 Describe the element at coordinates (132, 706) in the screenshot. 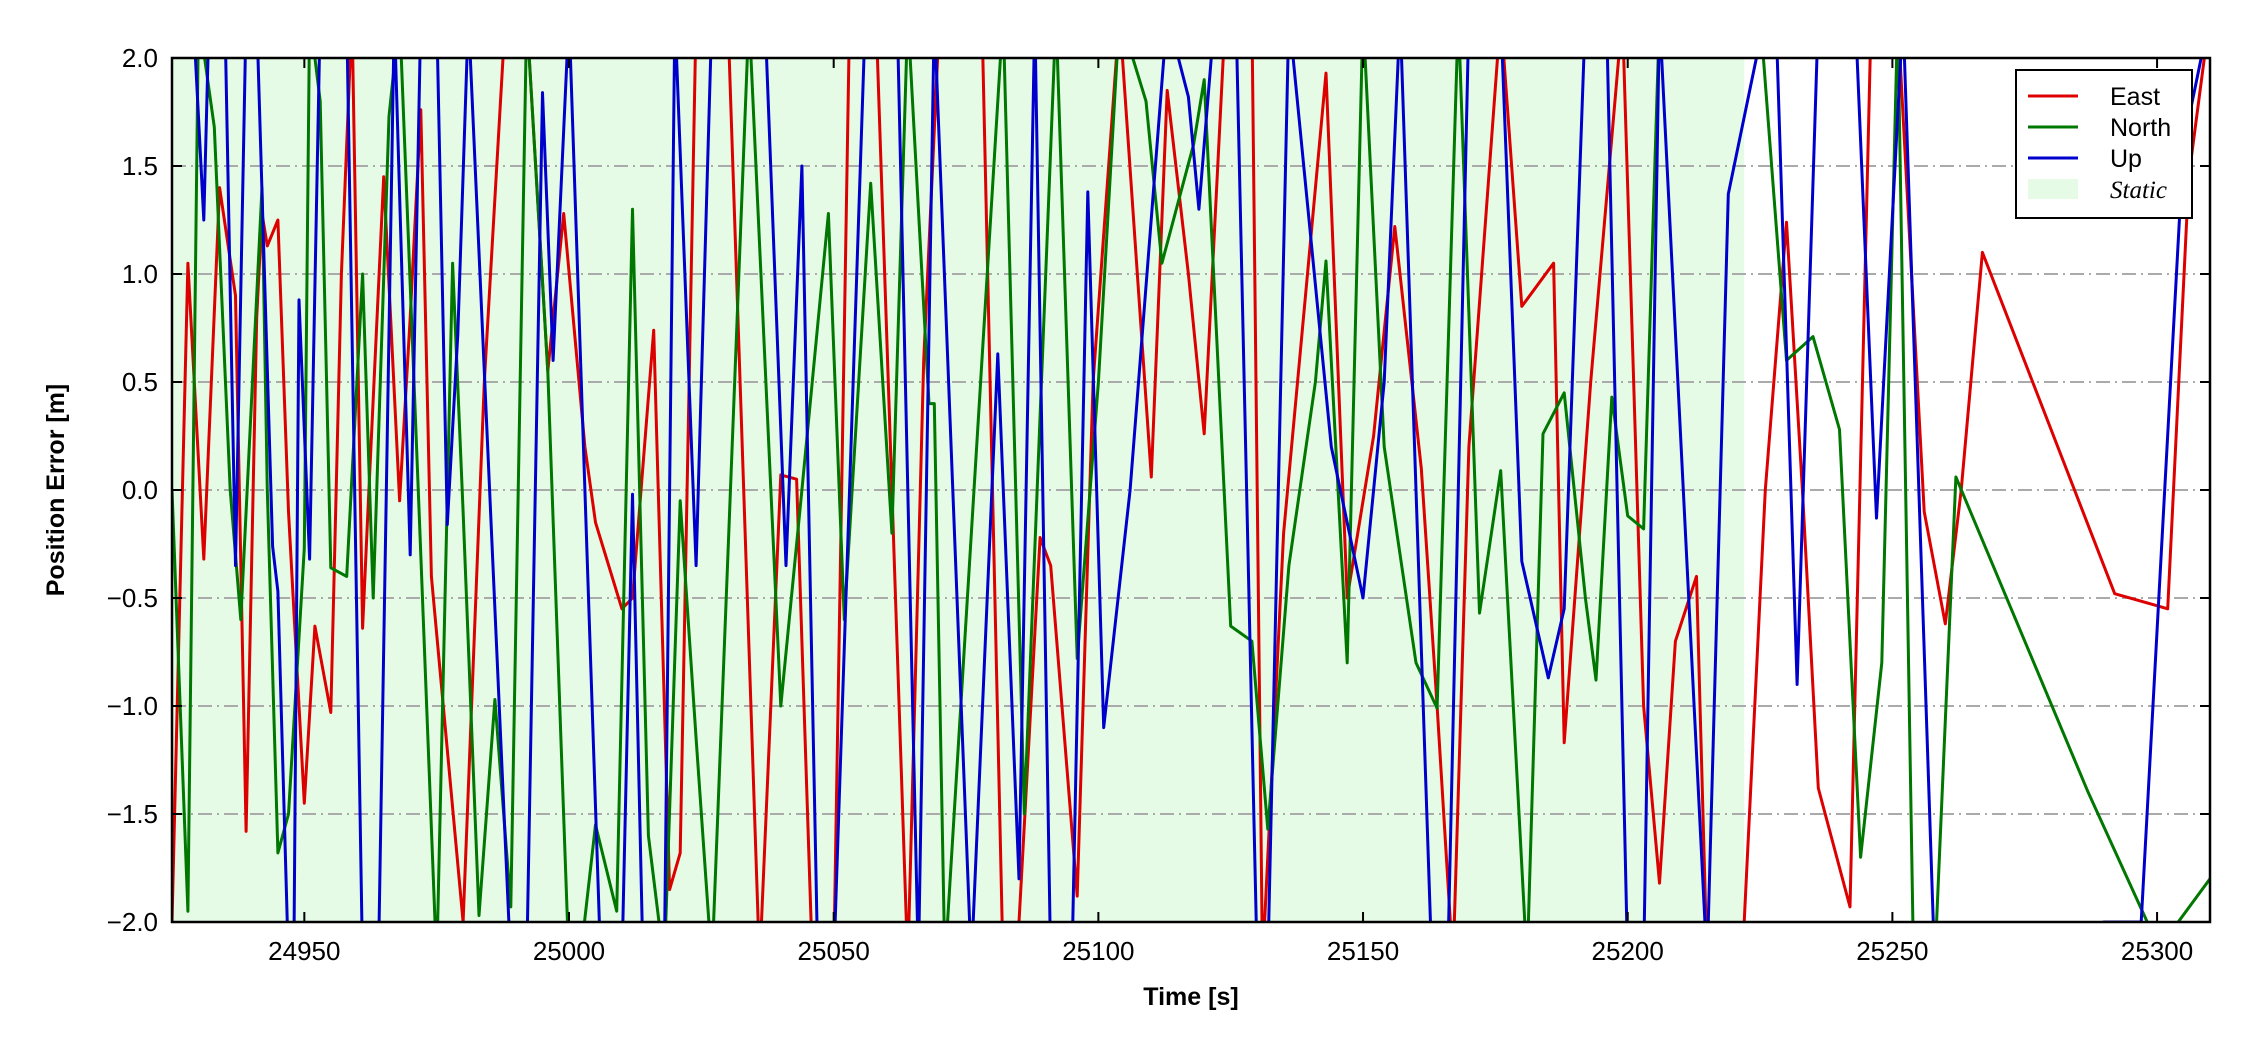

I see `y-tick-label: −1.0` at that location.